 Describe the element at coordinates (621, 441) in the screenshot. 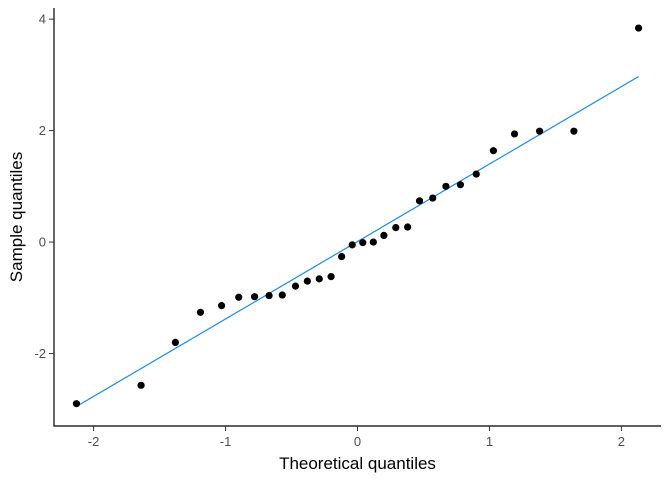

I see `x-tick-label-5: 2` at that location.